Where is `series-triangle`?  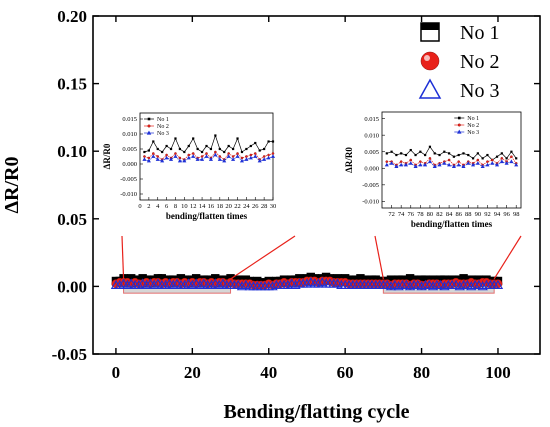
series-triangle is located at coordinates (307, 284).